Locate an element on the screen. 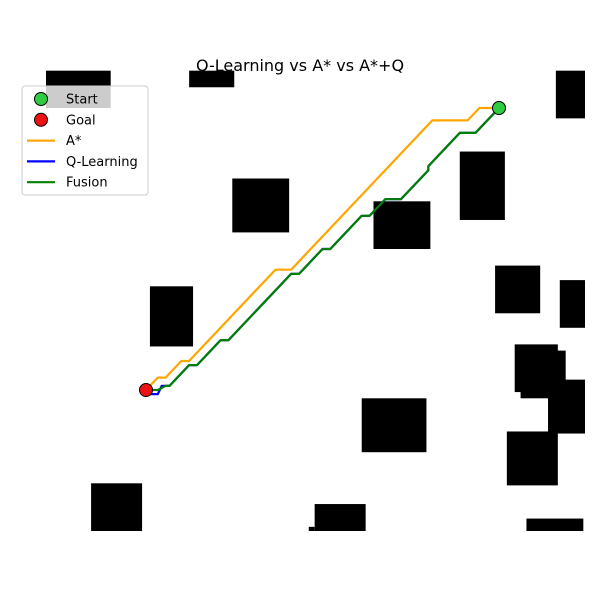 The width and height of the screenshot is (600, 600). legend-label: Q-Learning is located at coordinates (102, 162).